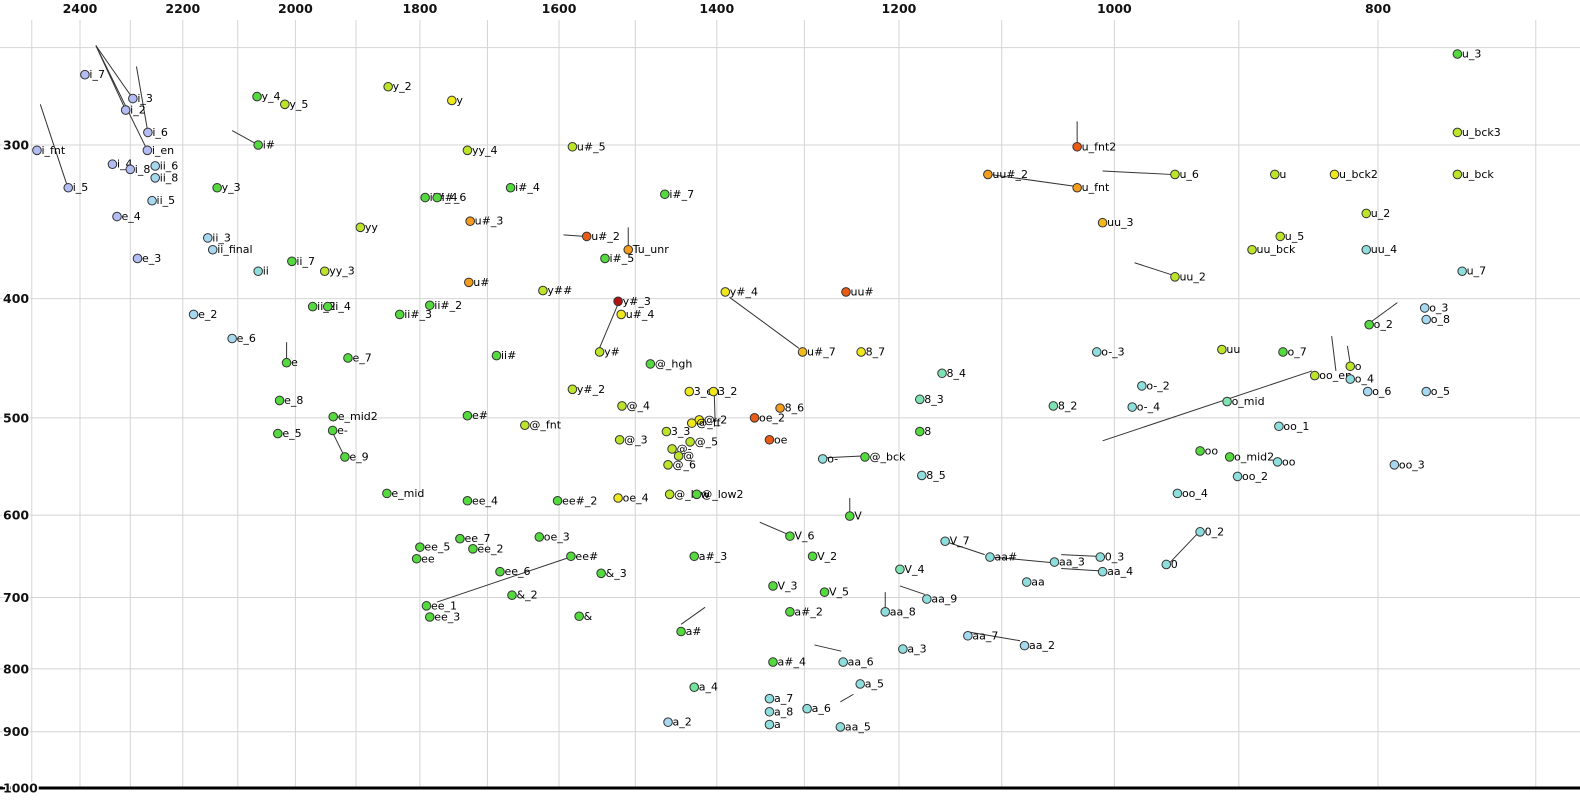 The image size is (1580, 800). I want to click on point-label: i_6, so click(160, 132).